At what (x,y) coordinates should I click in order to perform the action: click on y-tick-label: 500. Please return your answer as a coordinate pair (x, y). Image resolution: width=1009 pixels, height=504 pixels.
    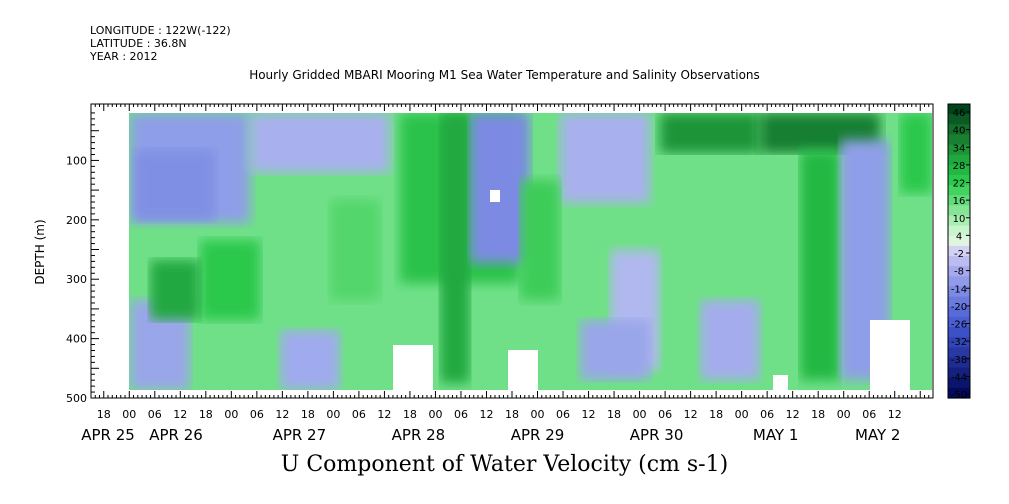
    Looking at the image, I should click on (76, 398).